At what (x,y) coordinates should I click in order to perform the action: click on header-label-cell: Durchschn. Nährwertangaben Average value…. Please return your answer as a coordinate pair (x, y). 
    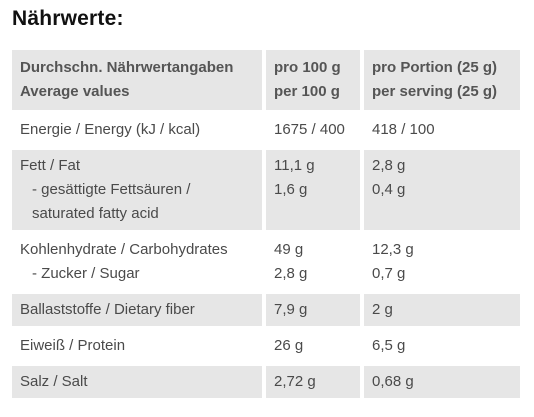
    Looking at the image, I should click on (137, 80).